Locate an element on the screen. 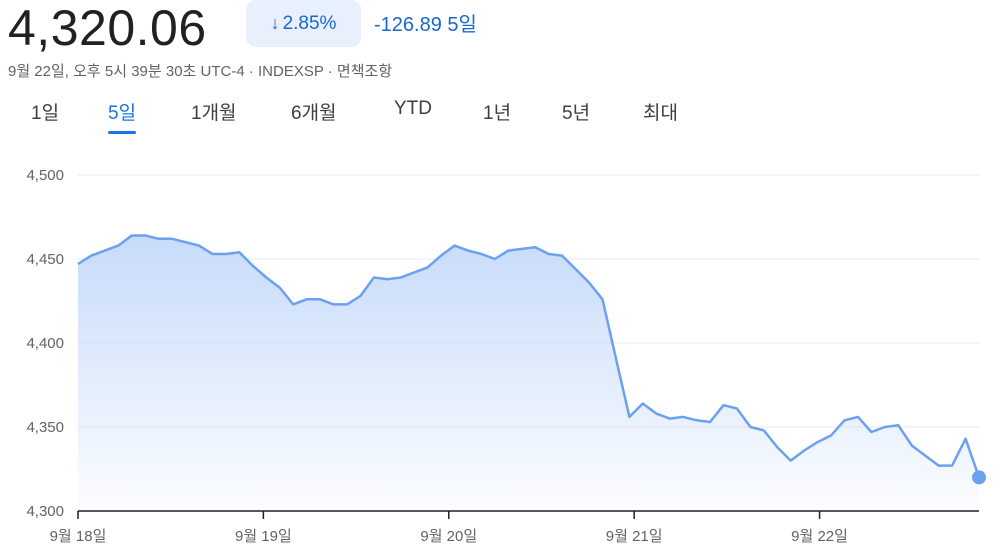  arrow-down-icon: ↓ is located at coordinates (275, 23).